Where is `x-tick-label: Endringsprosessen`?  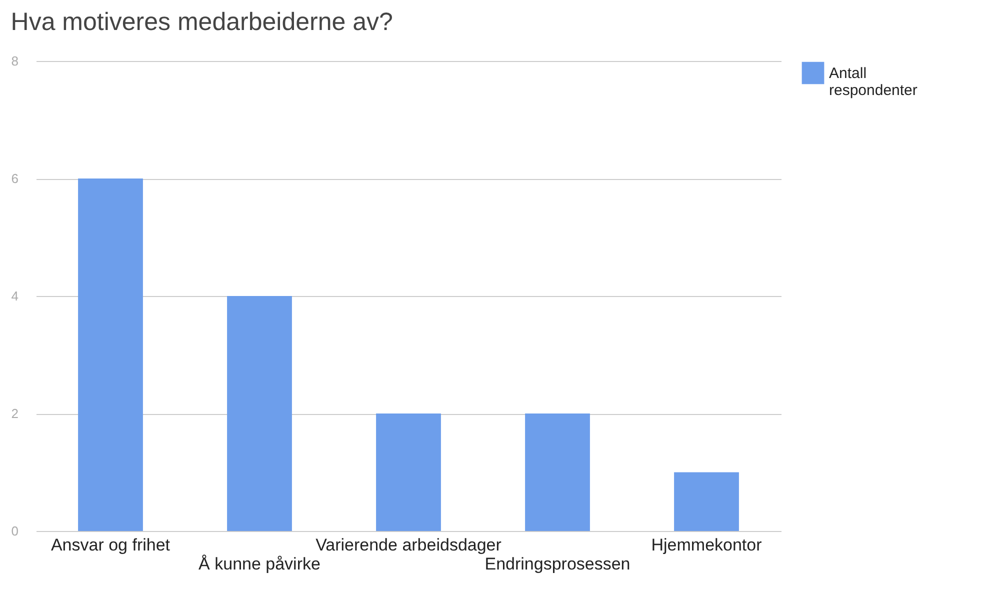 x-tick-label: Endringsprosessen is located at coordinates (557, 564).